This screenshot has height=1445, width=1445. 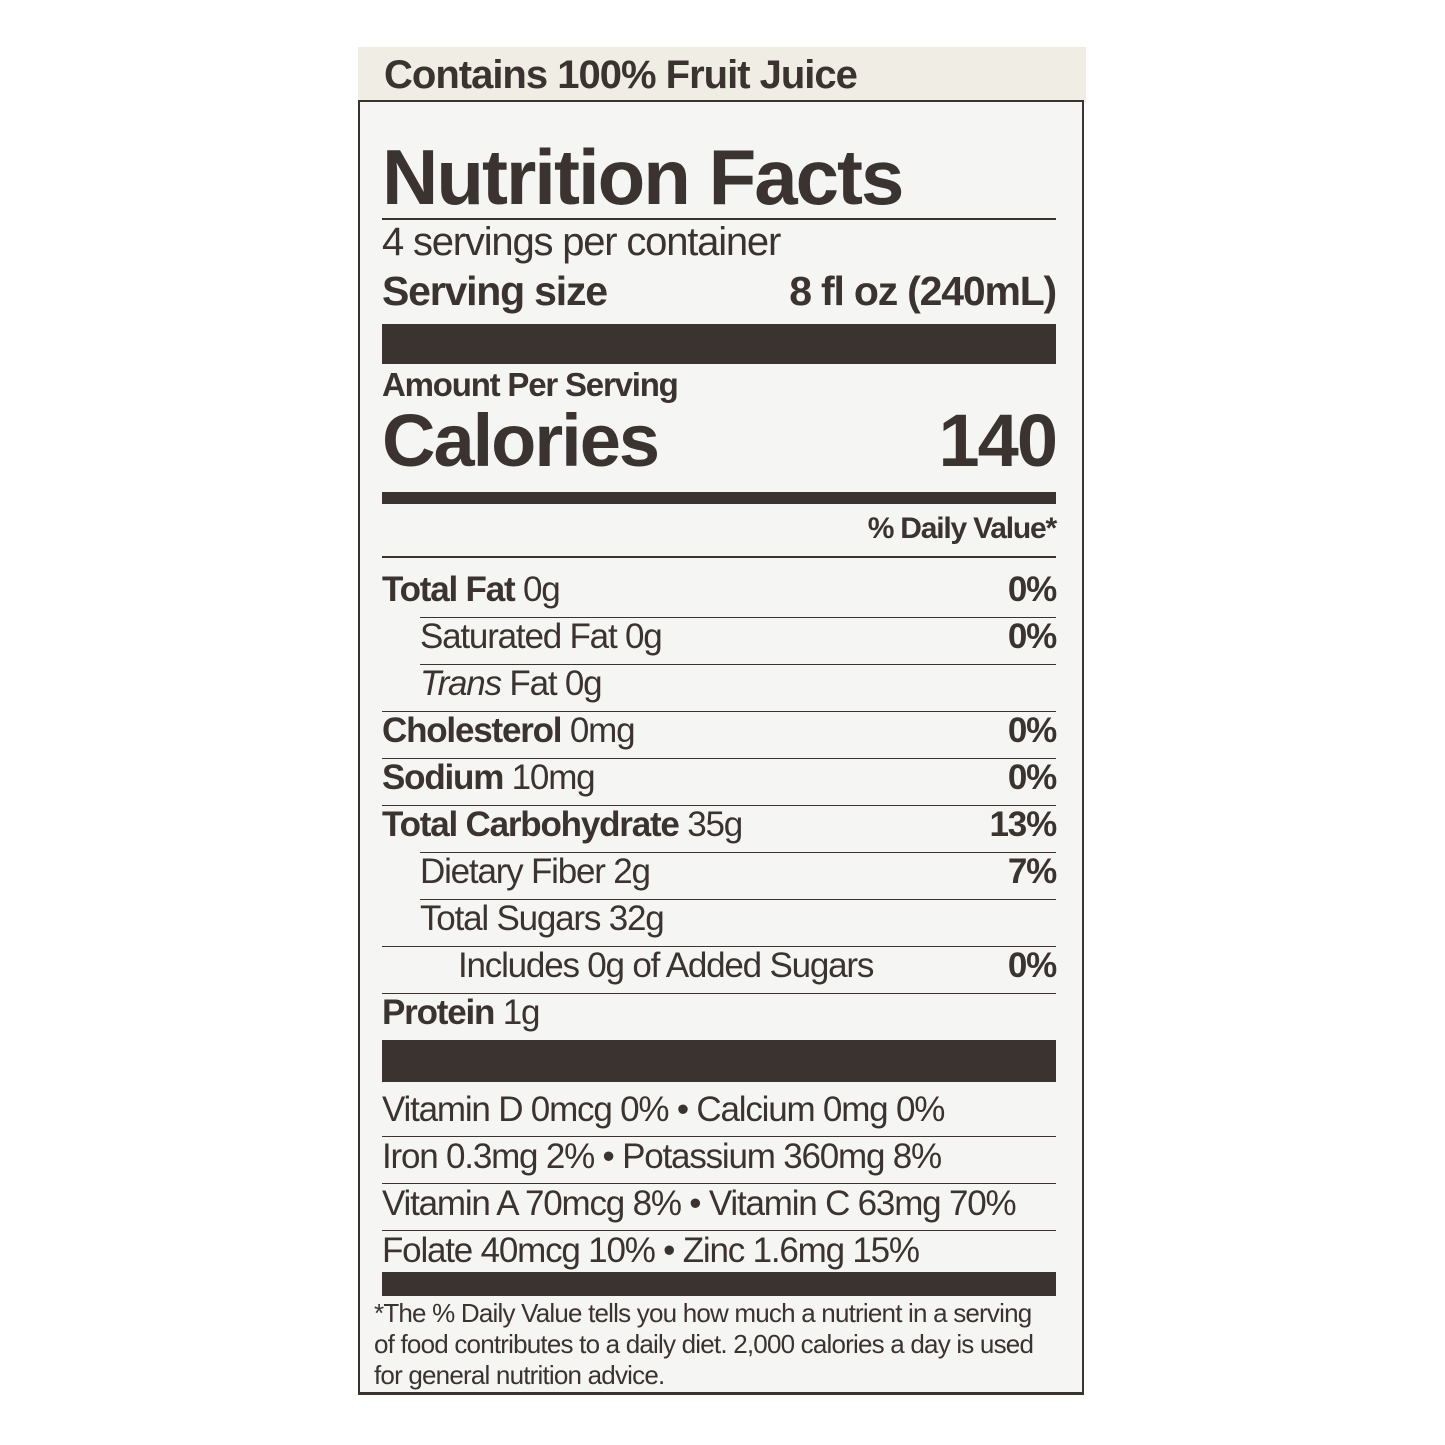 I want to click on daily-value-header: % Daily Value*, so click(x=720, y=529).